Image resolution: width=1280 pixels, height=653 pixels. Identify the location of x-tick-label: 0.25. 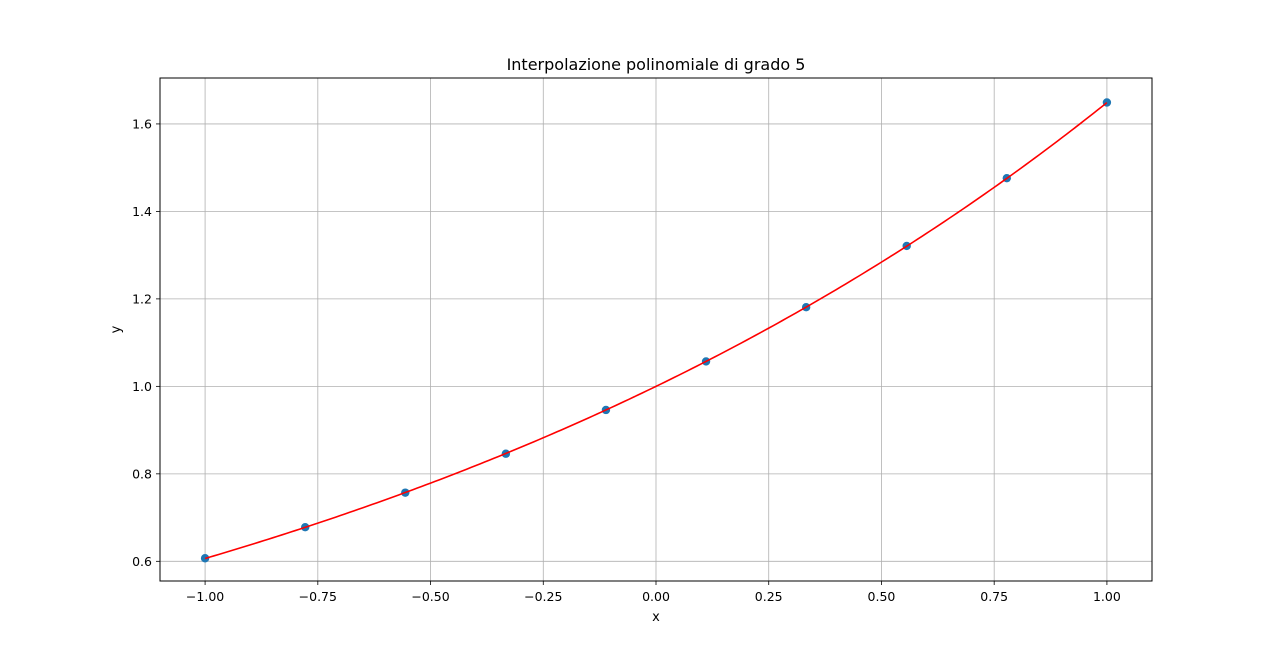
(769, 596).